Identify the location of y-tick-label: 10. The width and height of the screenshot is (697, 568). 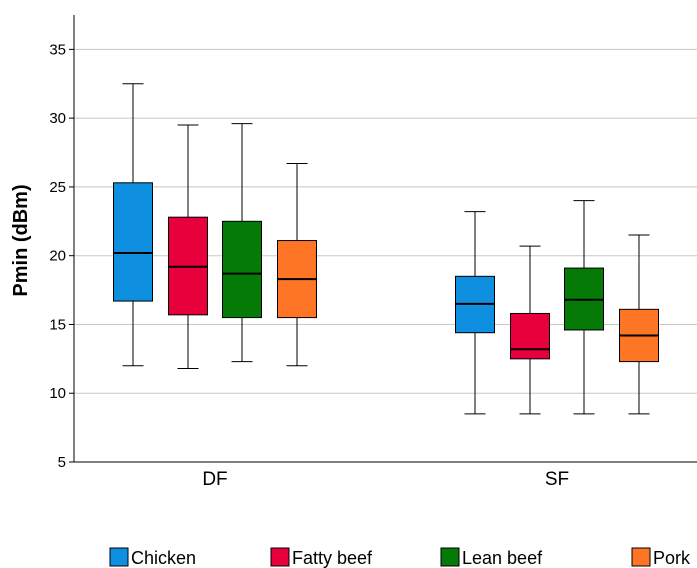
(57, 393).